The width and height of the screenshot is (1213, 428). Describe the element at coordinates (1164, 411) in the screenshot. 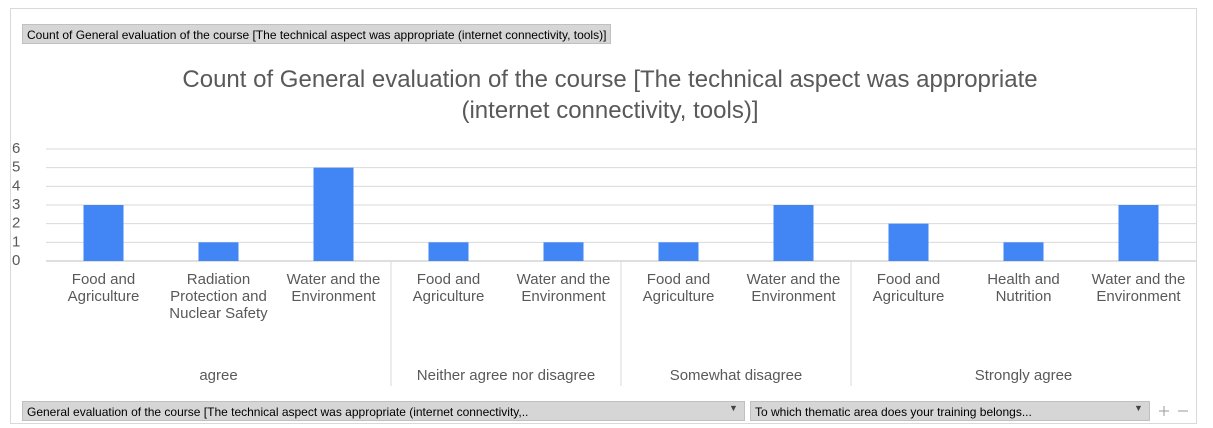

I see `plus-button` at that location.